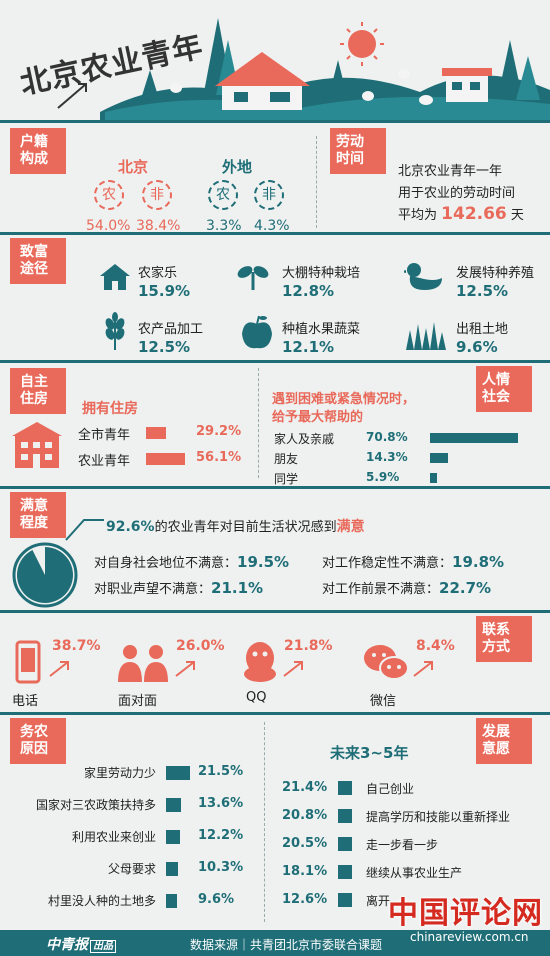 The width and height of the screenshot is (550, 956). Describe the element at coordinates (474, 214) in the screenshot. I see `labor-days-value: 142.66` at that location.